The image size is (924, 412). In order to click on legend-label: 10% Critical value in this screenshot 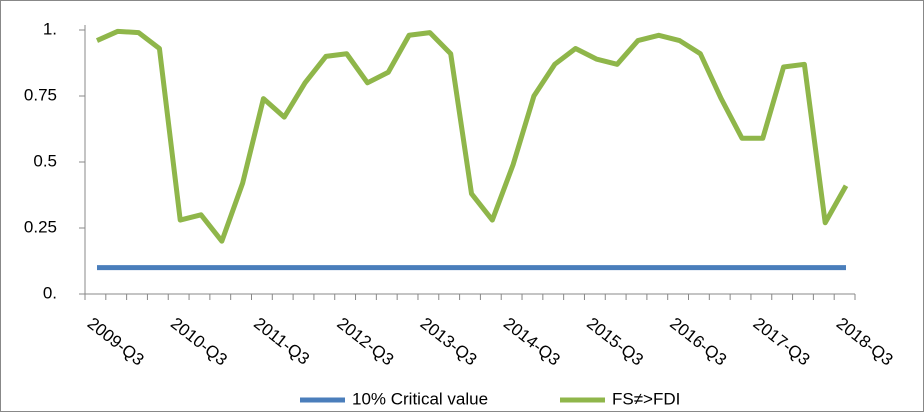, I will do `click(420, 398)`.